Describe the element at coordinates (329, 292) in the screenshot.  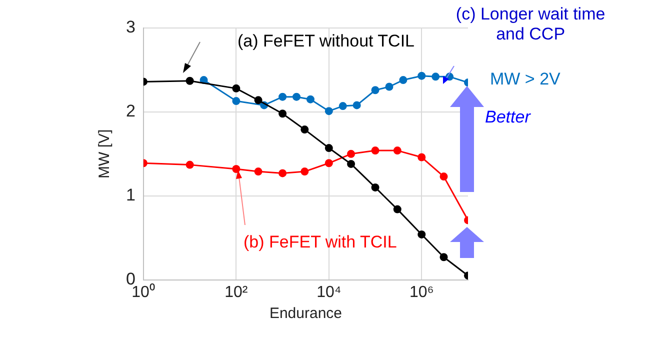
I see `x-tick-label: 10⁴` at that location.